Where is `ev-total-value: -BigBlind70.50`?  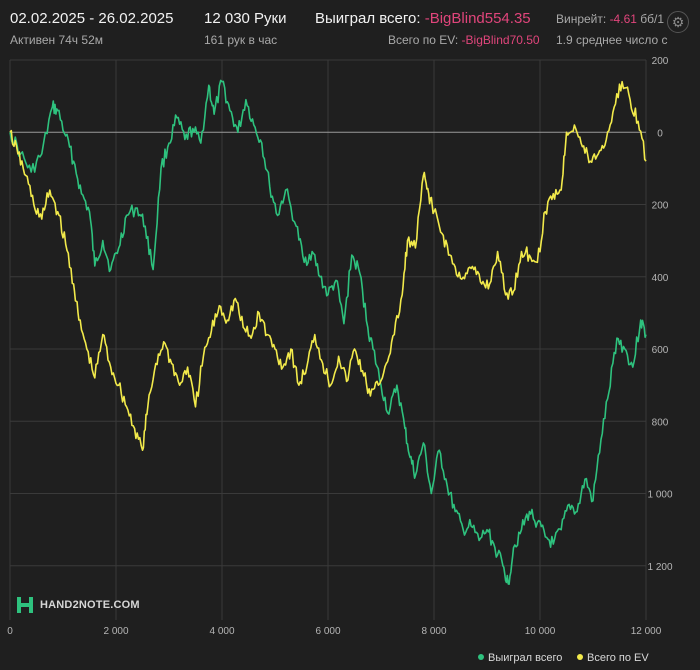
ev-total-value: -BigBlind70.50 is located at coordinates (500, 40).